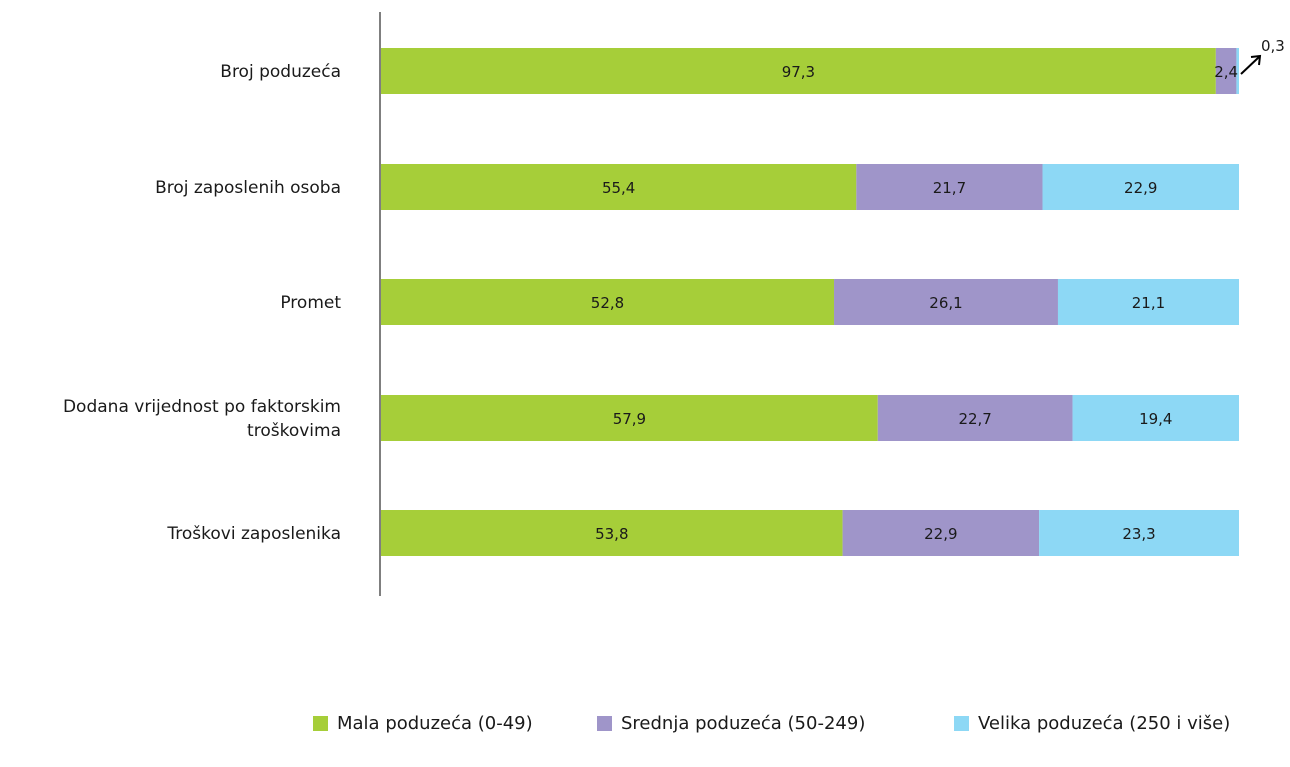 This screenshot has height=767, width=1290. I want to click on data-label: 26,1, so click(945, 303).